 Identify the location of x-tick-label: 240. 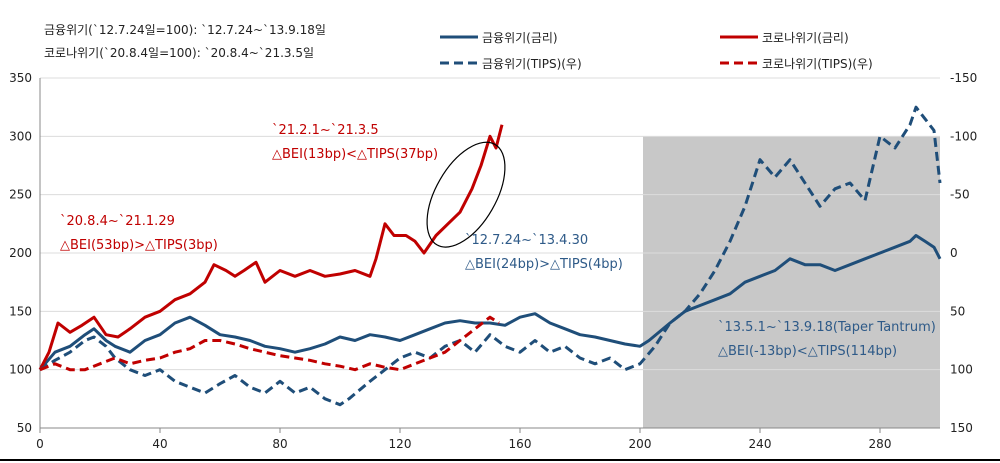
(760, 444).